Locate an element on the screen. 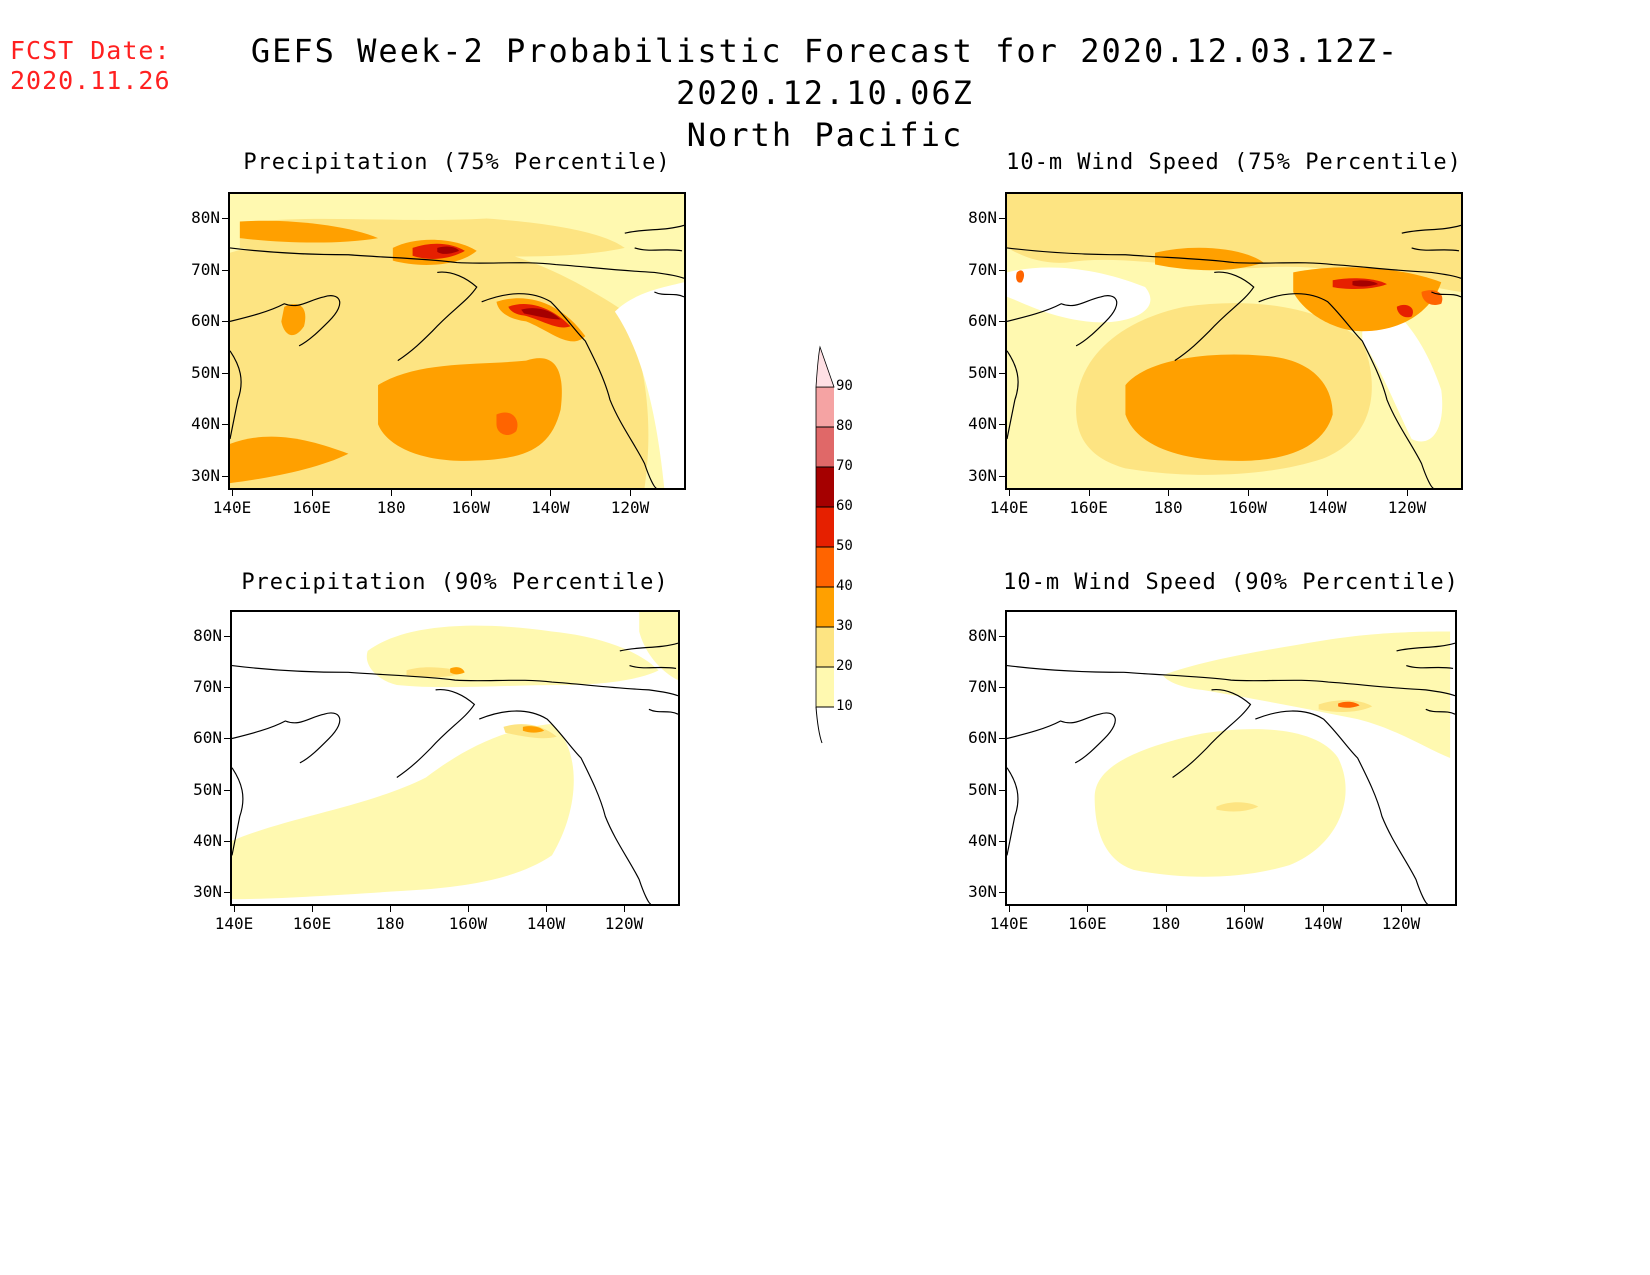  map-precip90 is located at coordinates (455, 758).